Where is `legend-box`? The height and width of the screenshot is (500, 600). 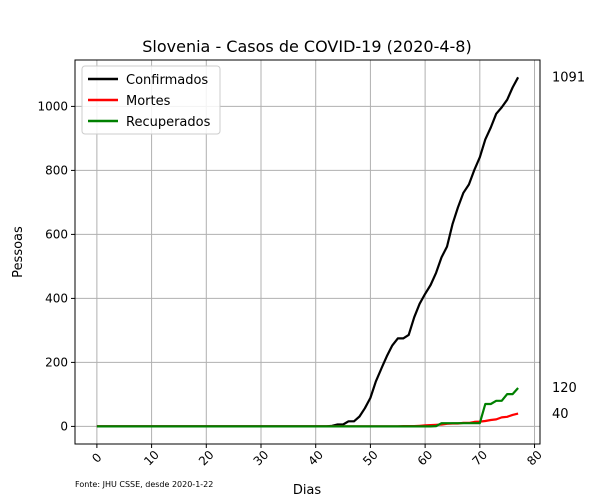 legend-box is located at coordinates (151, 100).